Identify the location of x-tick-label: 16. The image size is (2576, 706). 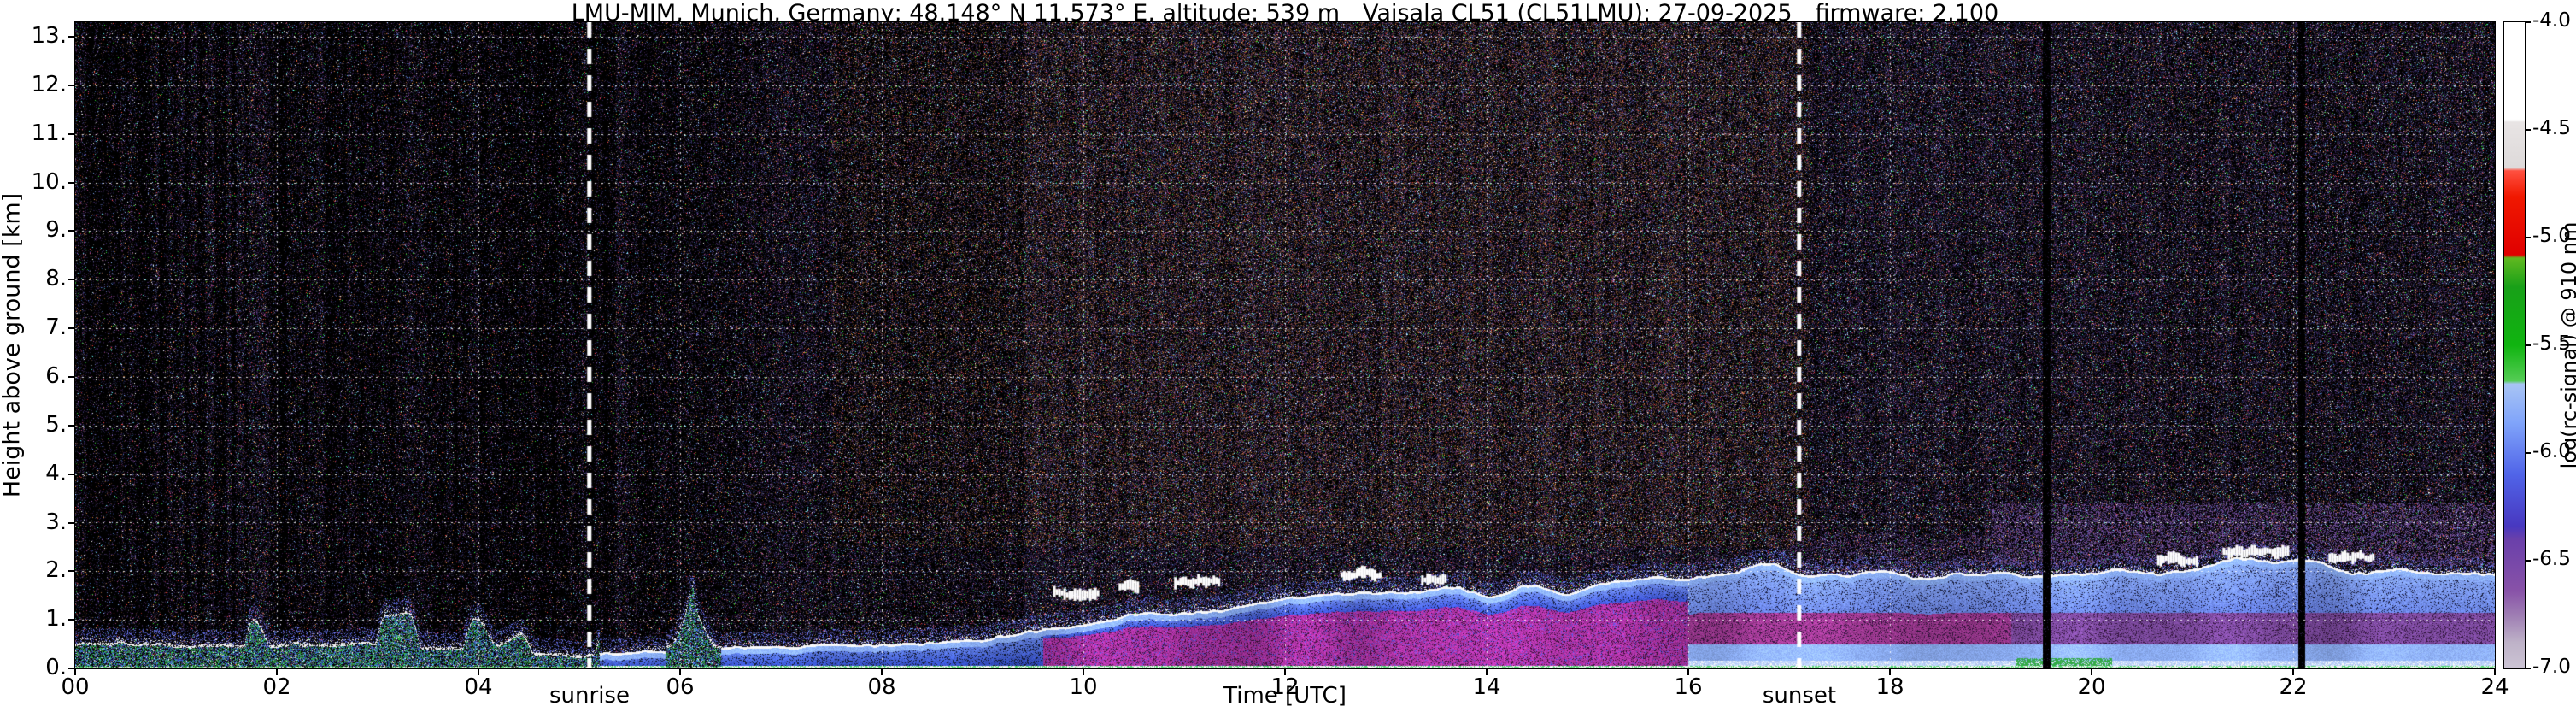
(1688, 687).